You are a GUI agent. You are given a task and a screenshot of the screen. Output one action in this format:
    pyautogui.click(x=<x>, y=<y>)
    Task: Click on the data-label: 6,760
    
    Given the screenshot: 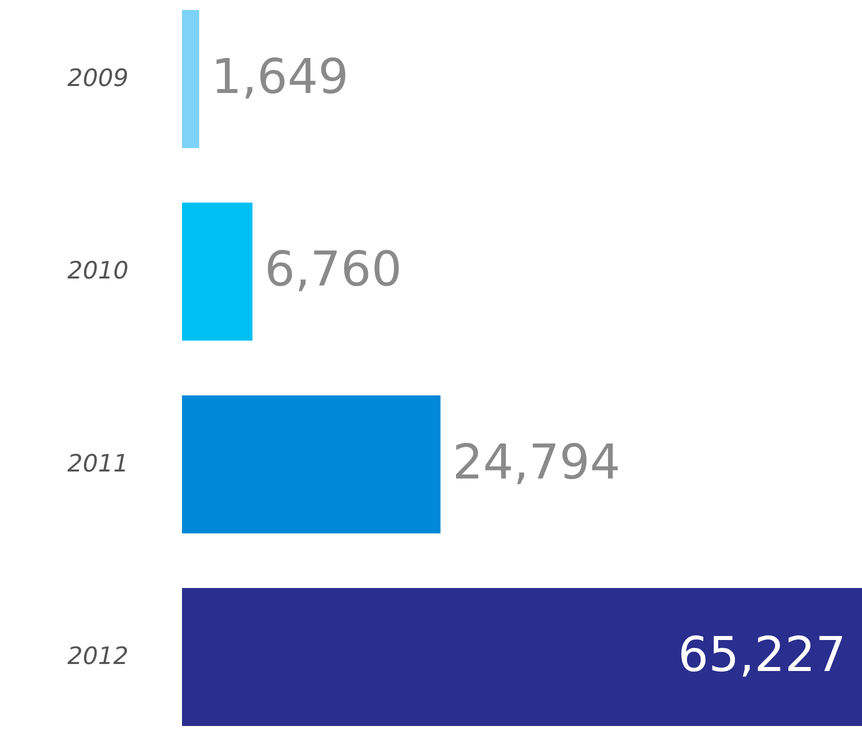 What is the action you would take?
    pyautogui.click(x=333, y=270)
    